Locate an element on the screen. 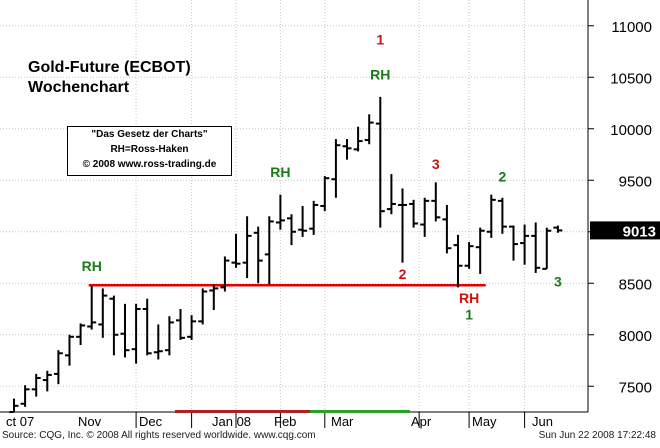 The height and width of the screenshot is (448, 660). last-price-label: 9013 is located at coordinates (639, 231).